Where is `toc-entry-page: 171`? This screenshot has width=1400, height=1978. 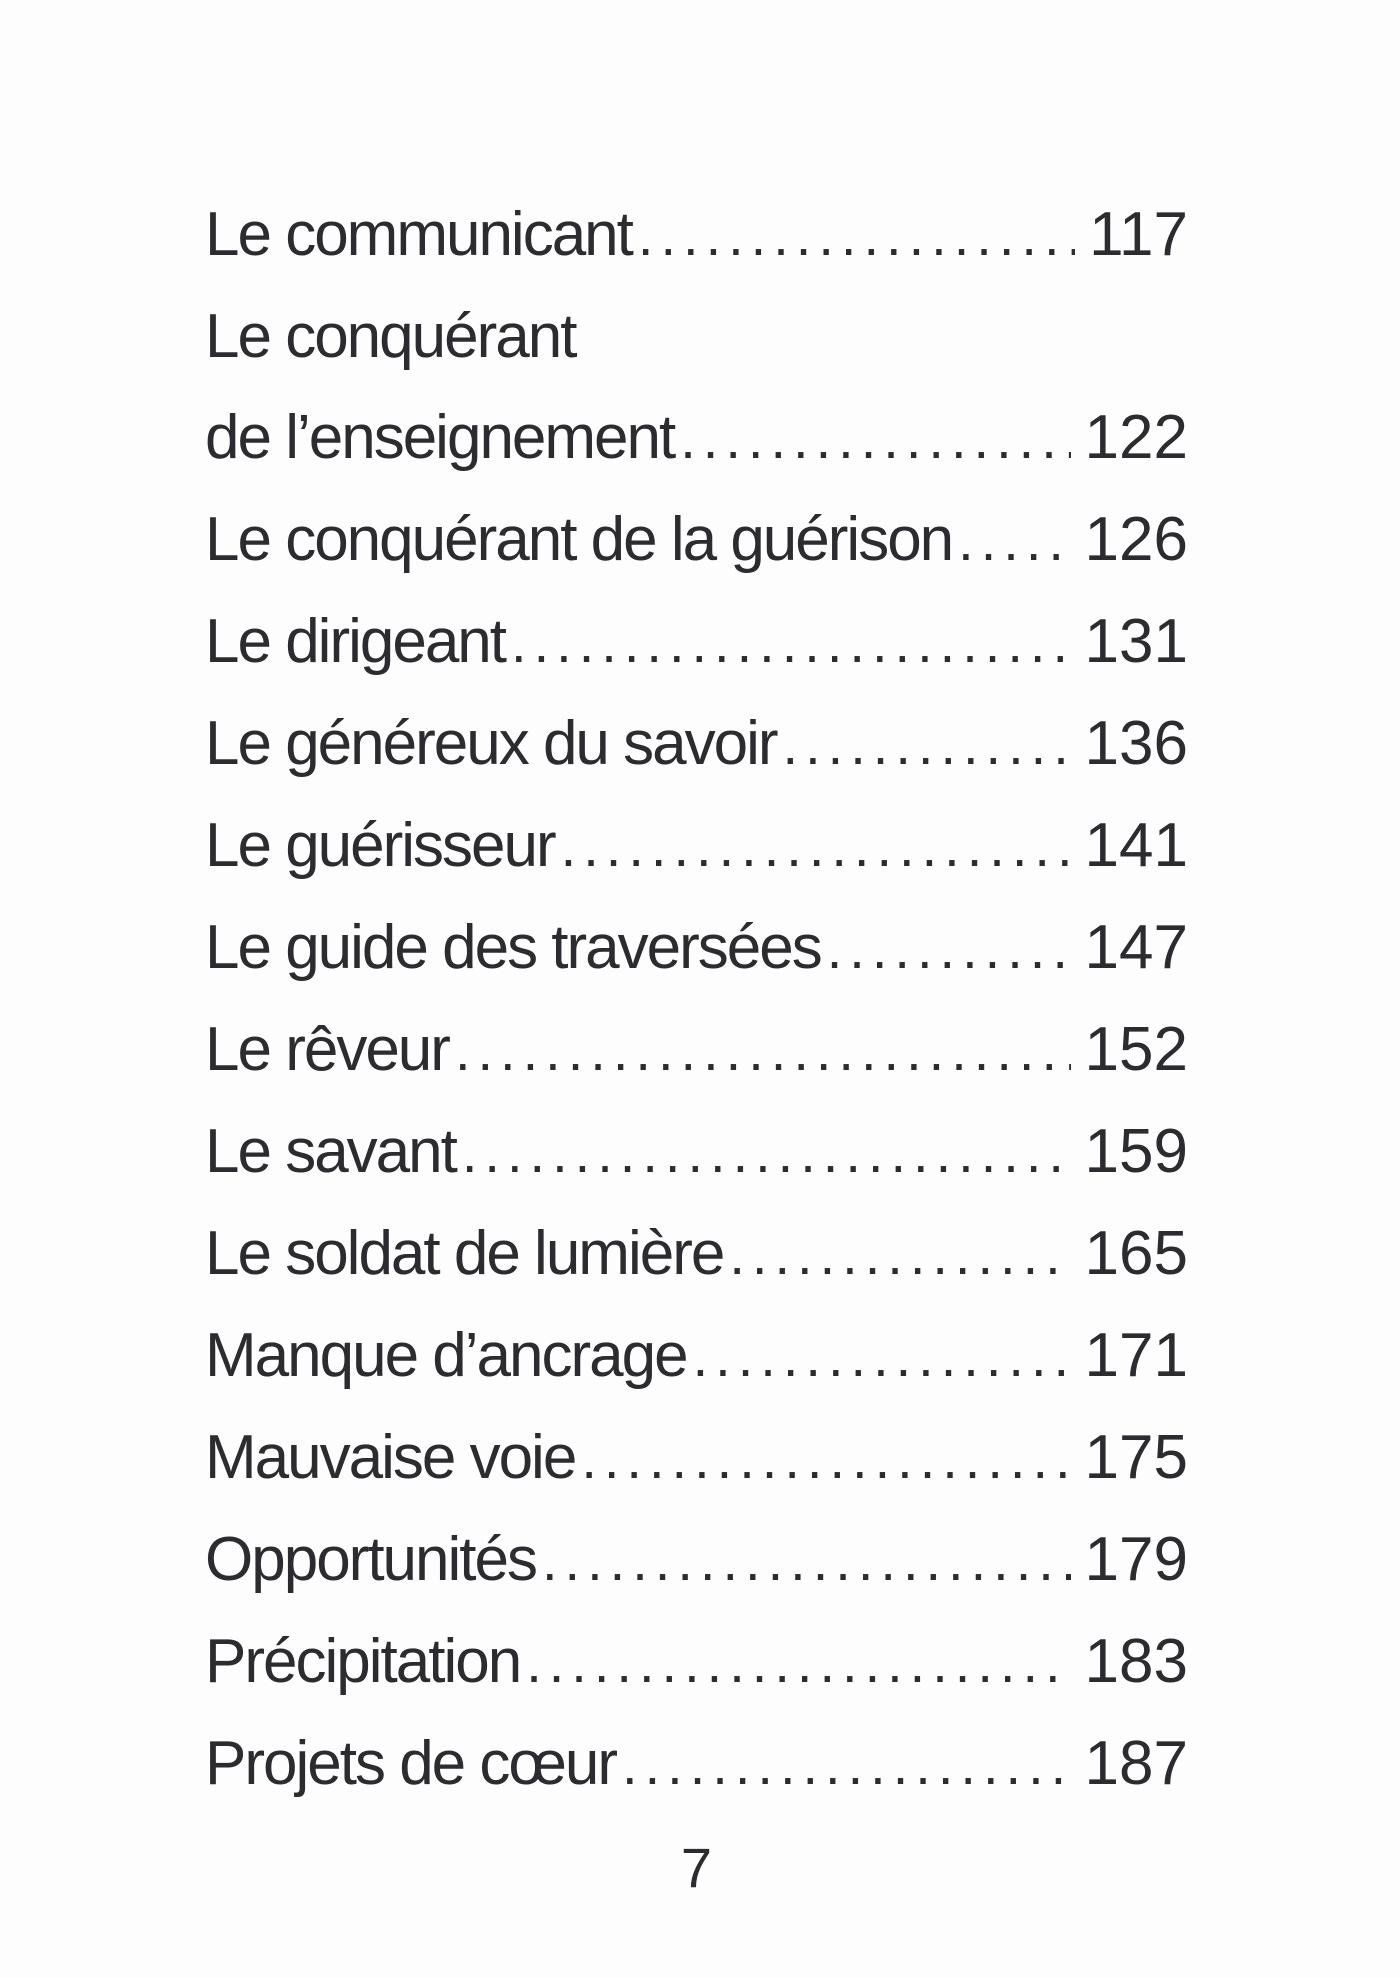 toc-entry-page: 171 is located at coordinates (1136, 1355).